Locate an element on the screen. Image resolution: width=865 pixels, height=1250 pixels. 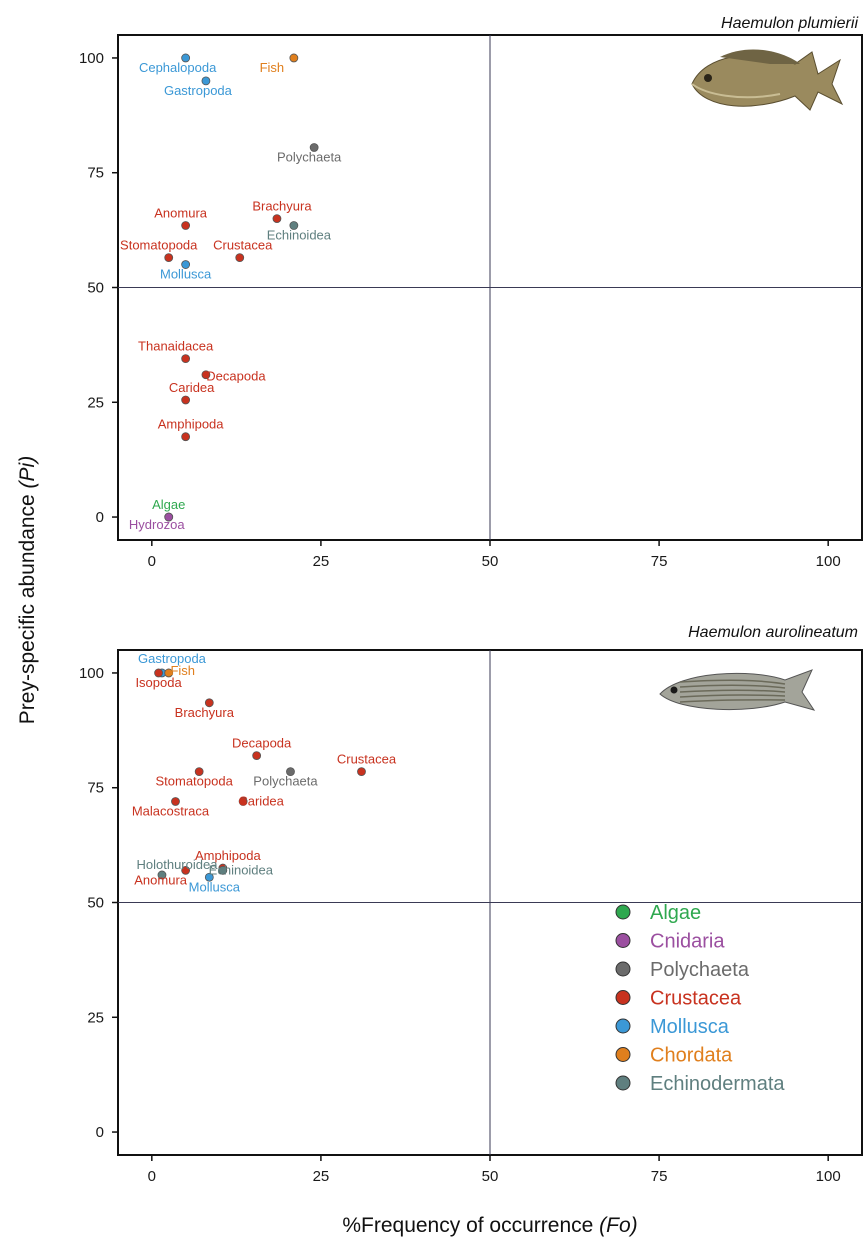
data-point-label: Fish is located at coordinates (272, 67).